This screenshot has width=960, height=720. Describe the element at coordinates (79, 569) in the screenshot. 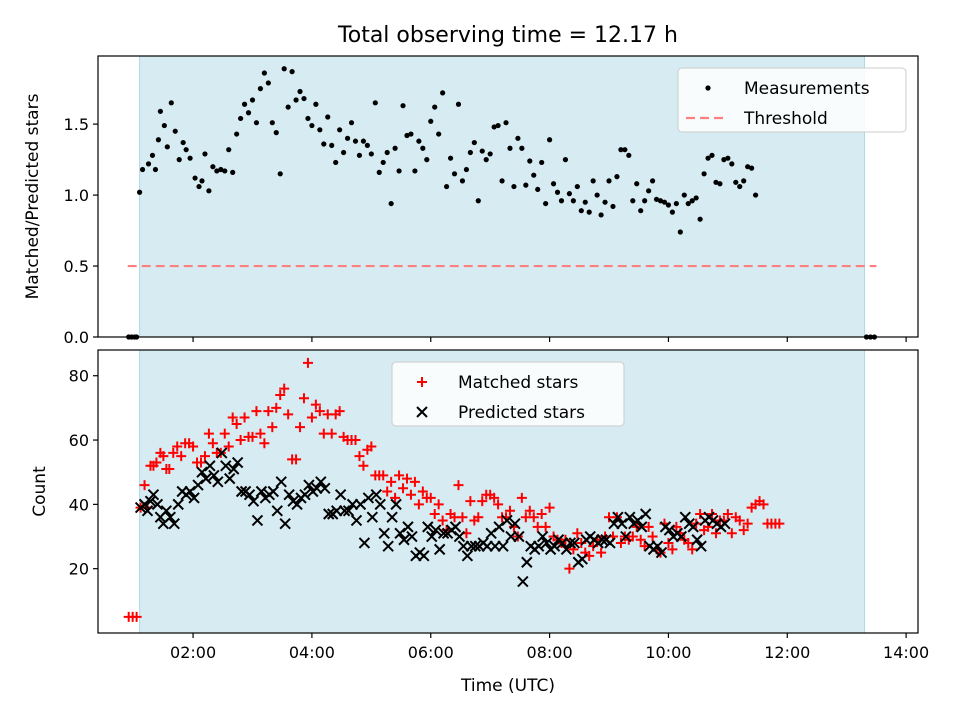

I see `y-tick-label: 20` at that location.